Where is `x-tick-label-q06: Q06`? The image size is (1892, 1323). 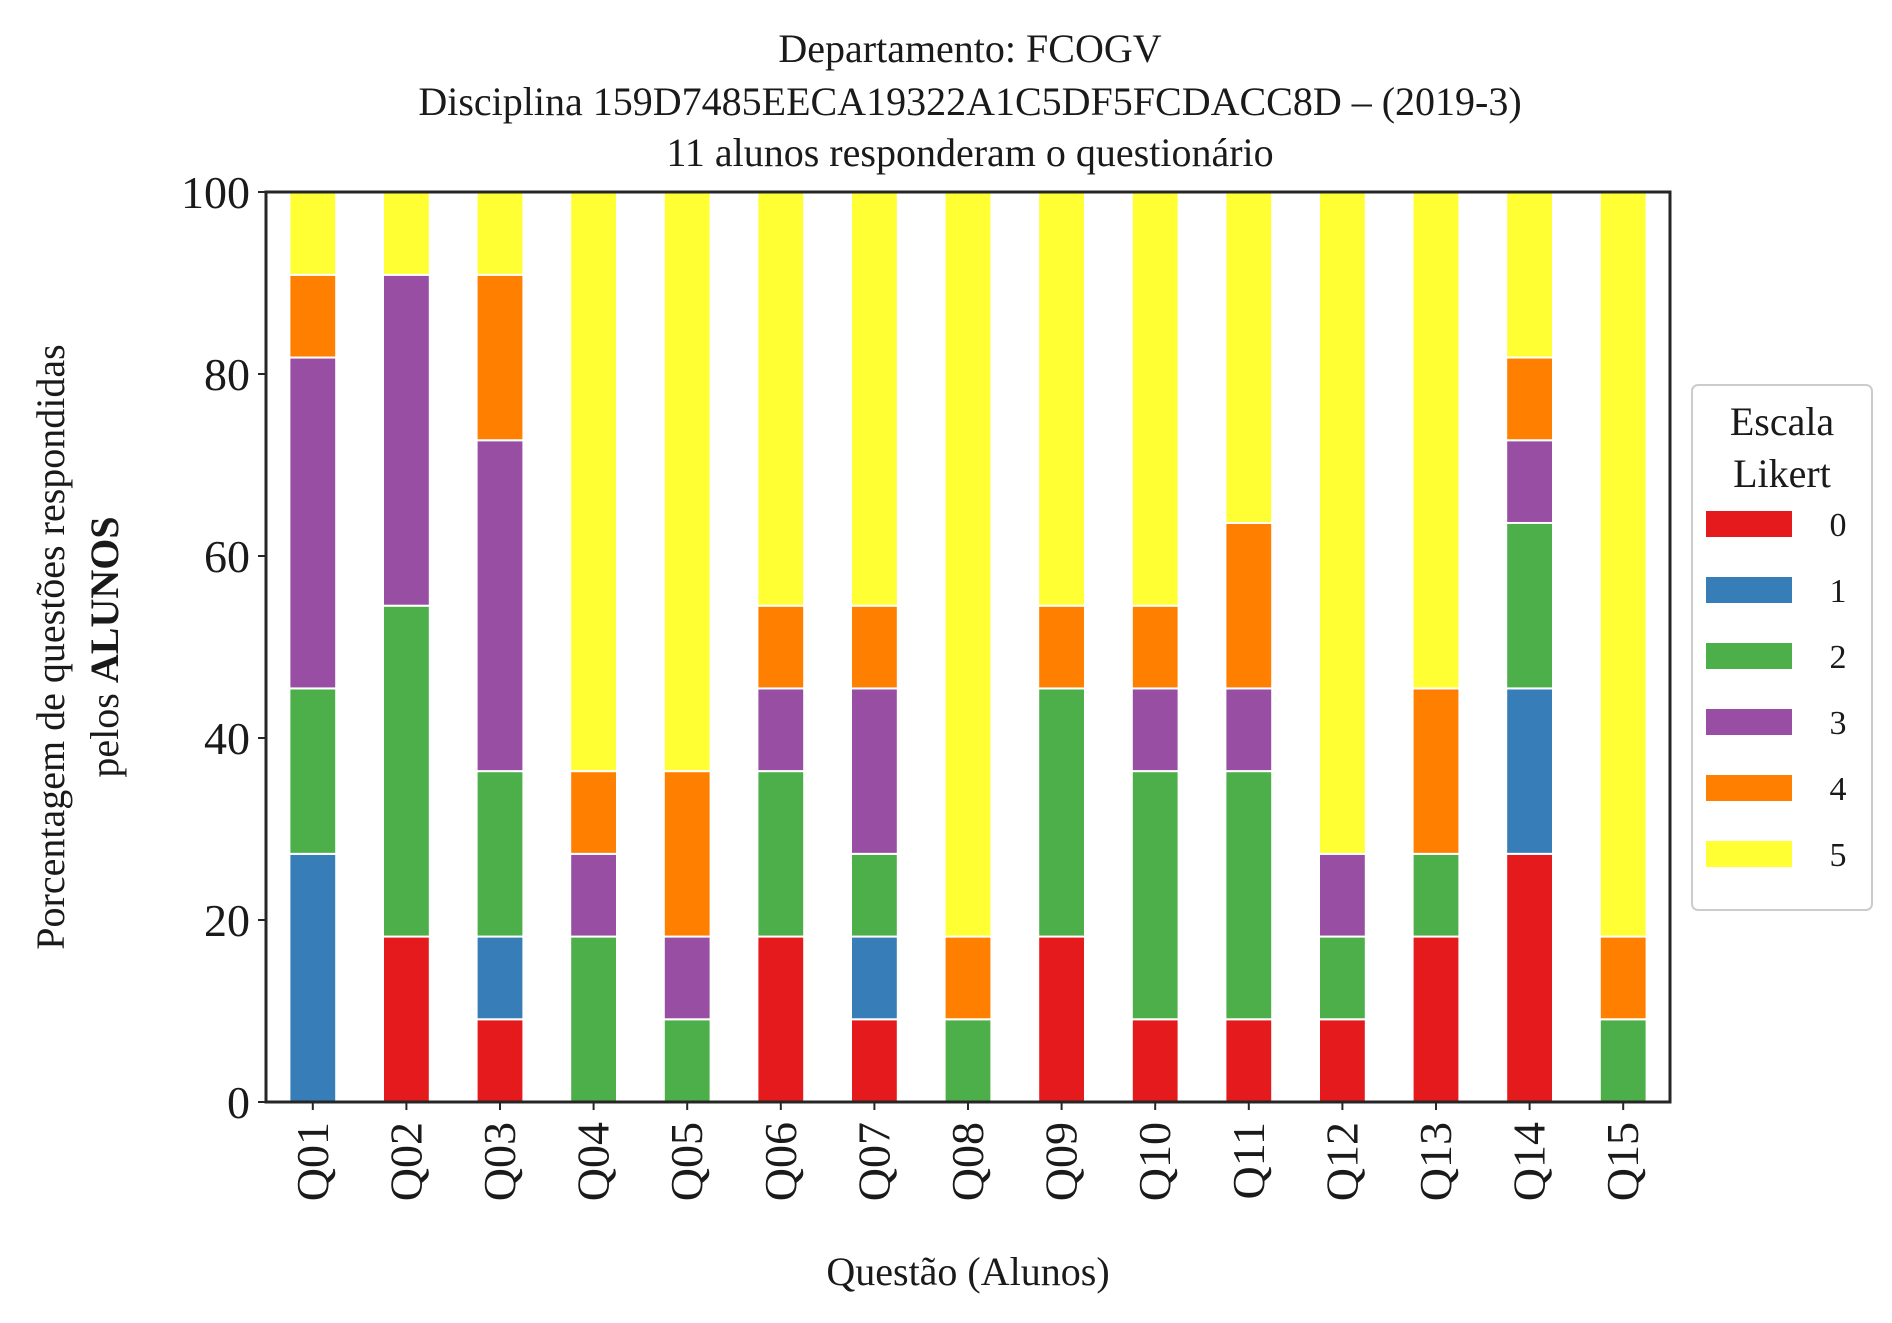 x-tick-label-q06: Q06 is located at coordinates (780, 1161).